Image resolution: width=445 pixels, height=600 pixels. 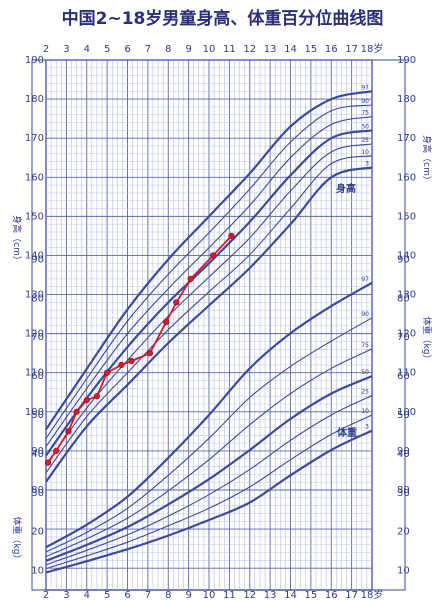 I want to click on weight-zone-label: 体重, so click(x=347, y=432).